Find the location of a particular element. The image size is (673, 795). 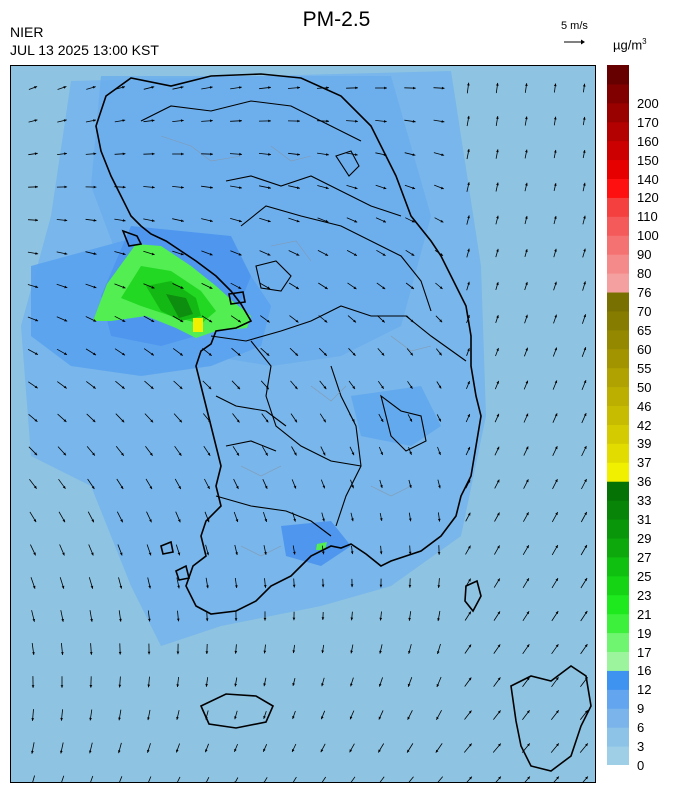

legend-tick-label: 0 is located at coordinates (641, 765).